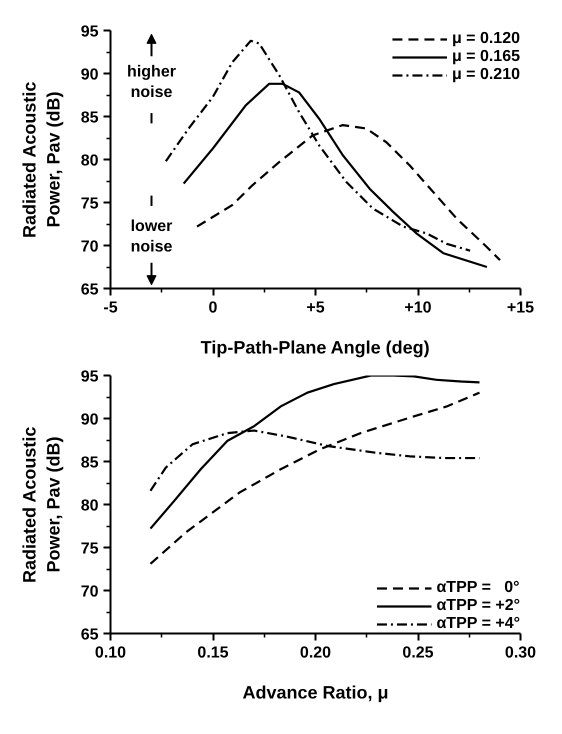  What do you see at coordinates (478, 624) in the screenshot?
I see `legend-label: αTPP = +4°` at bounding box center [478, 624].